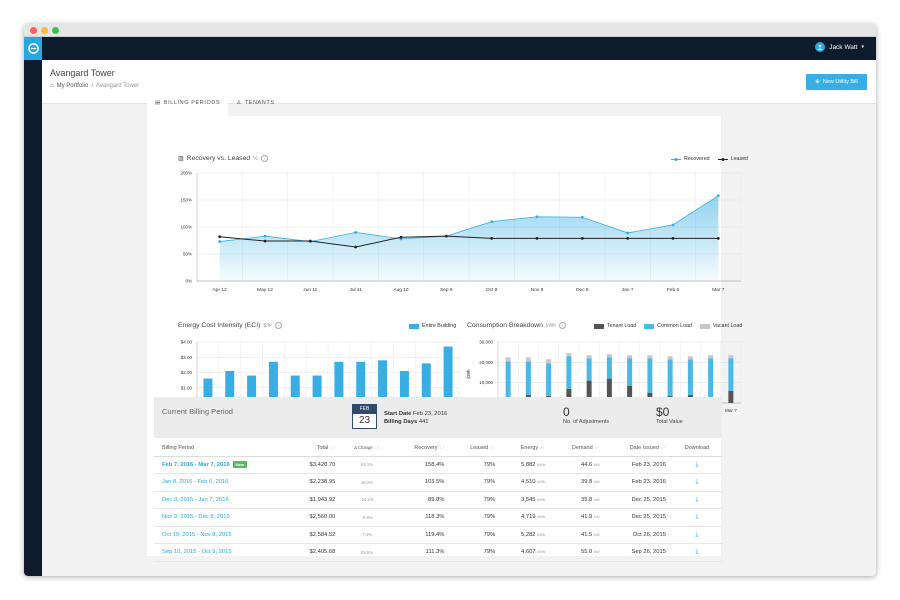 This screenshot has height=600, width=900. Describe the element at coordinates (720, 326) in the screenshot. I see `legend-vacant-load: Vacant Load` at that location.